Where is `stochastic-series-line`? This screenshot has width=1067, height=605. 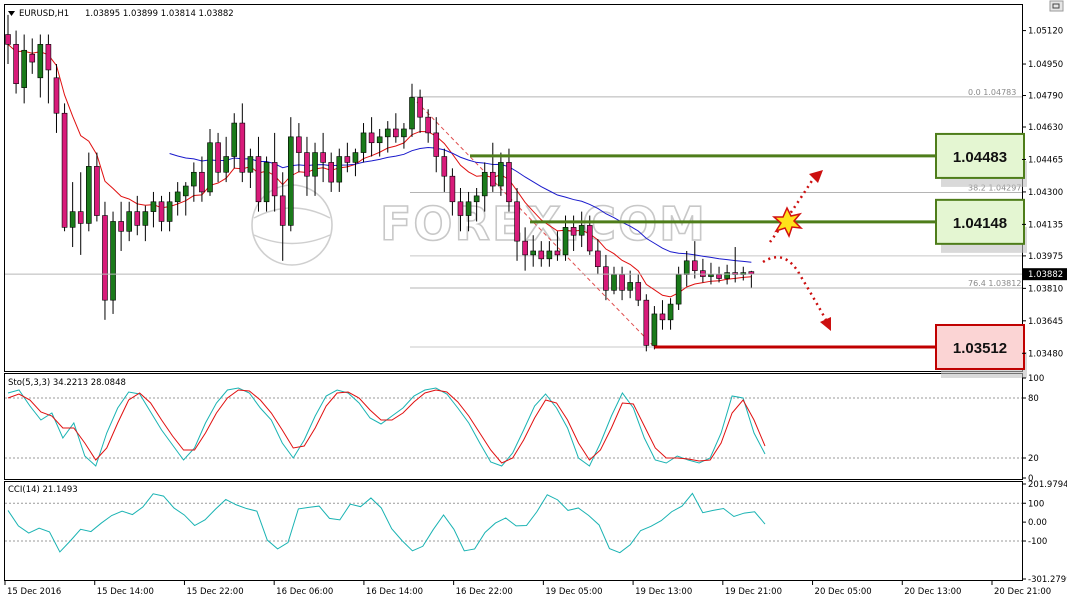
stochastic-series-line is located at coordinates (386, 426).